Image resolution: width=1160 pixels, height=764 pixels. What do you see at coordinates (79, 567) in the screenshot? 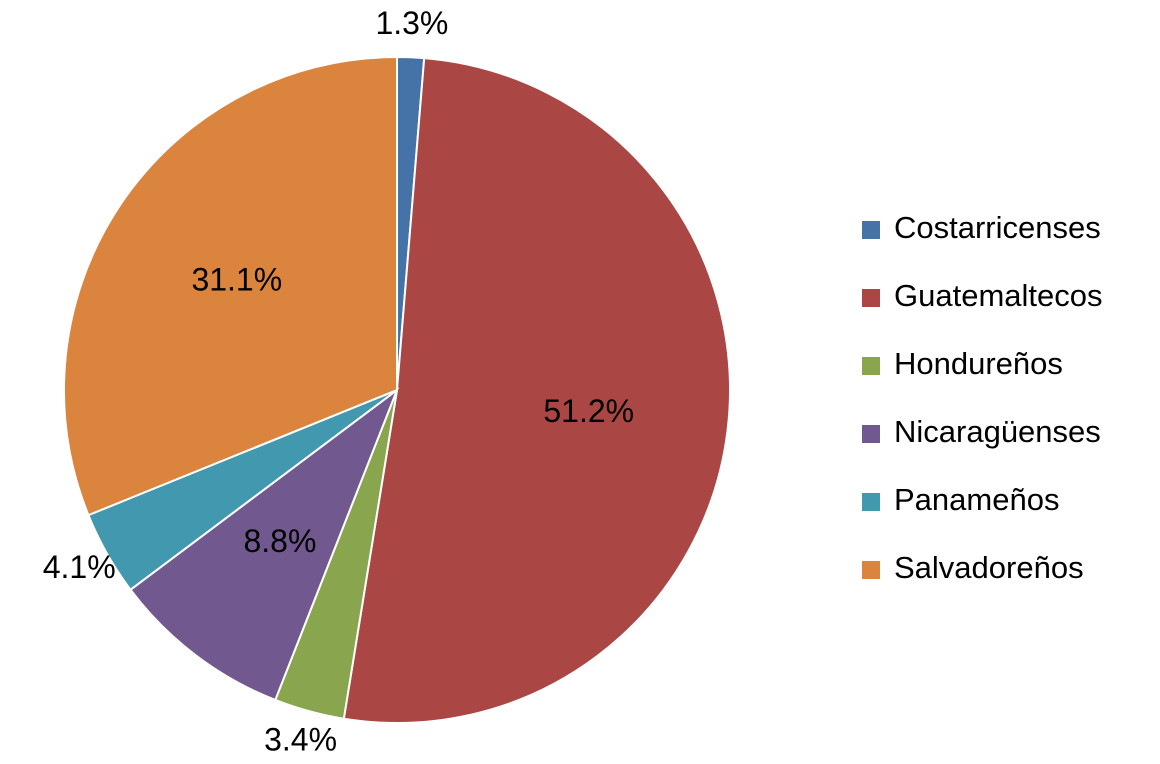
I see `data-label: 4.1%` at bounding box center [79, 567].